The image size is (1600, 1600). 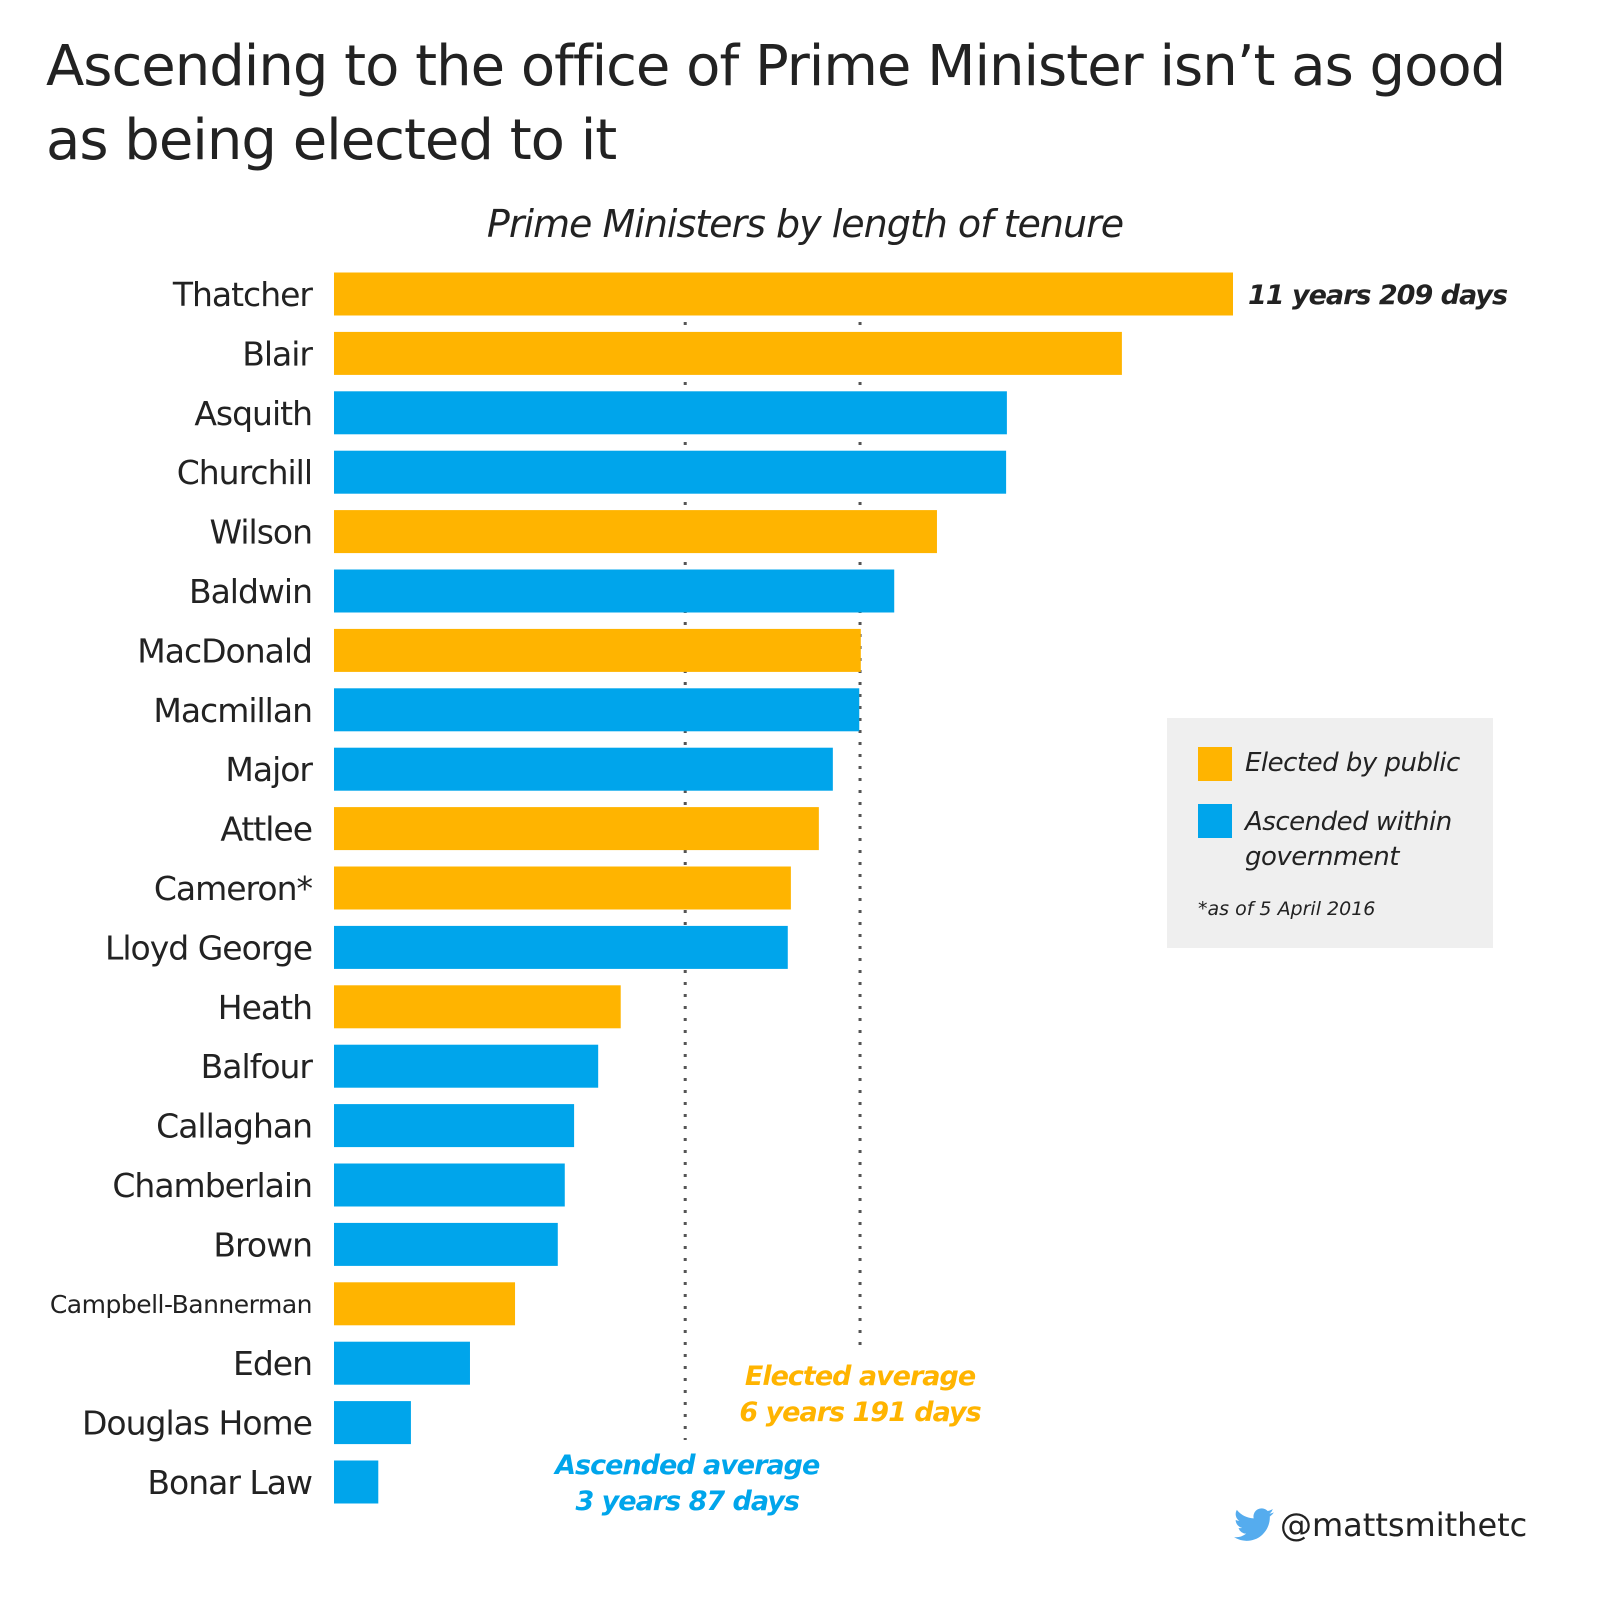 What do you see at coordinates (1215, 821) in the screenshot?
I see `legend-swatch-ascended` at bounding box center [1215, 821].